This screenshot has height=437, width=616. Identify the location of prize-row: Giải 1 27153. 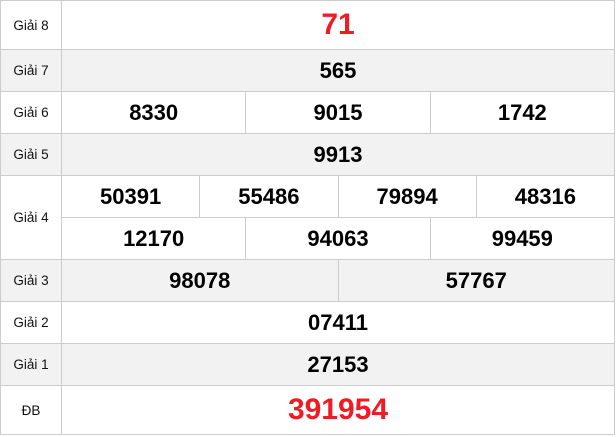
(308, 365).